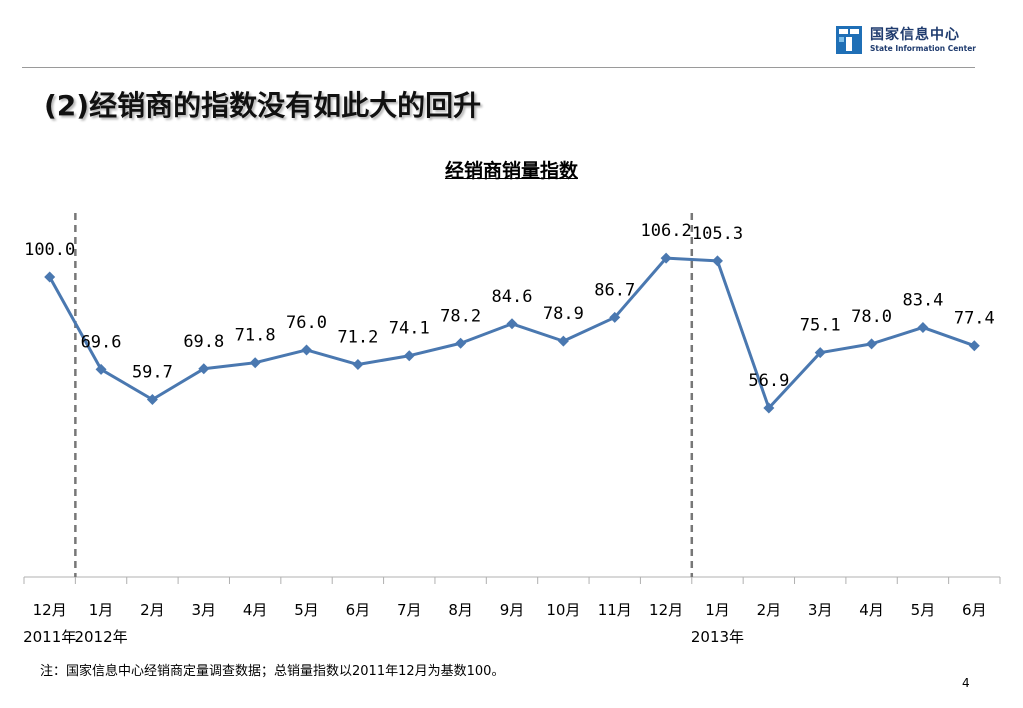 This screenshot has height=708, width=1023. I want to click on page-number: 4, so click(966, 683).